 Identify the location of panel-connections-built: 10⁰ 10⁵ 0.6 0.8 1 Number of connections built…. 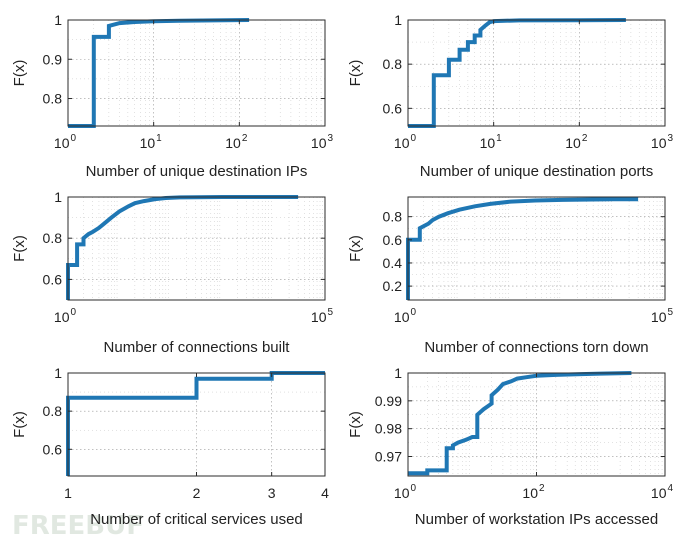
(172, 272).